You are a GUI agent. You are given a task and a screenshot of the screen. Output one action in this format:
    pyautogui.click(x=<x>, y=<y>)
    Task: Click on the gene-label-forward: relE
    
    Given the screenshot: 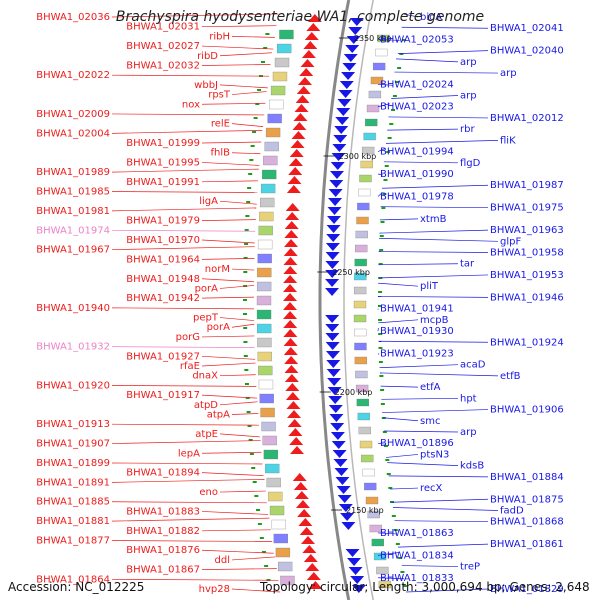 What is the action you would take?
    pyautogui.click(x=220, y=124)
    